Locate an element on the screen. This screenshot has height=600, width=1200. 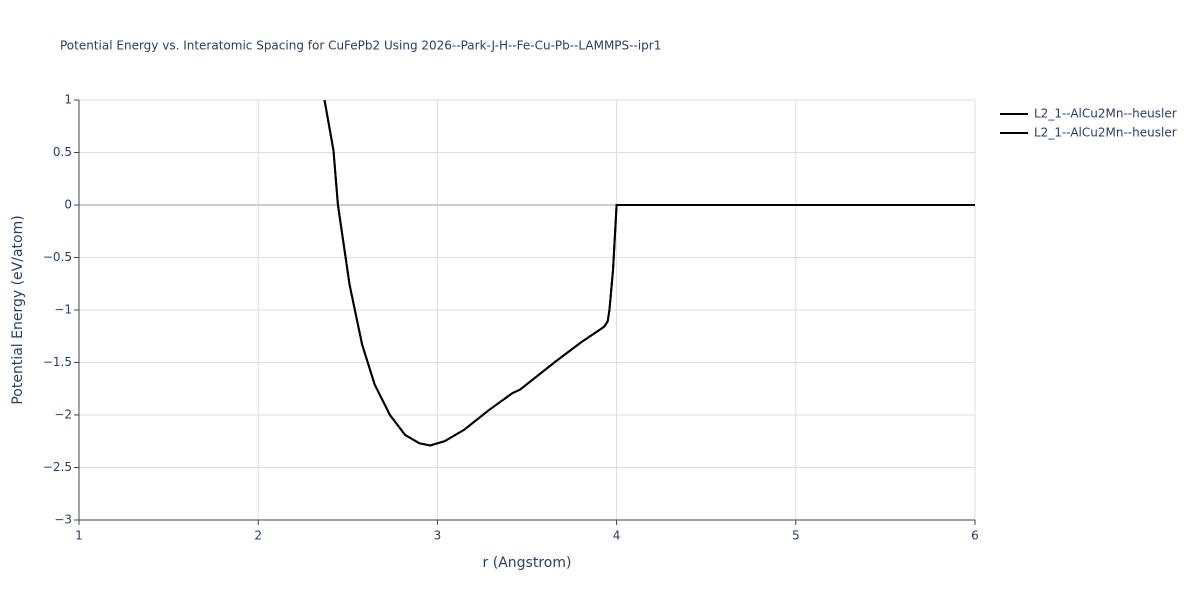
y-tick-label: −3 is located at coordinates (63, 520).